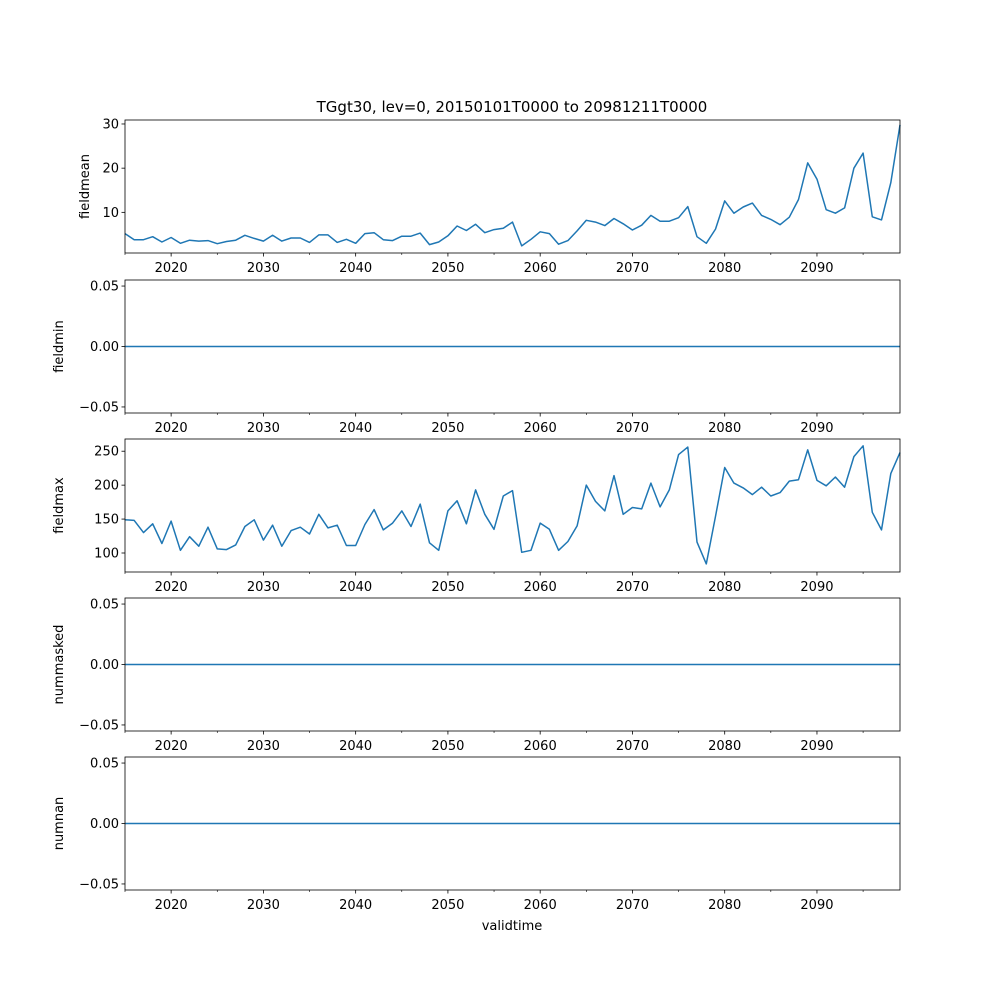  What do you see at coordinates (724, 905) in the screenshot?
I see `numnan-xtick-label: 2080` at bounding box center [724, 905].